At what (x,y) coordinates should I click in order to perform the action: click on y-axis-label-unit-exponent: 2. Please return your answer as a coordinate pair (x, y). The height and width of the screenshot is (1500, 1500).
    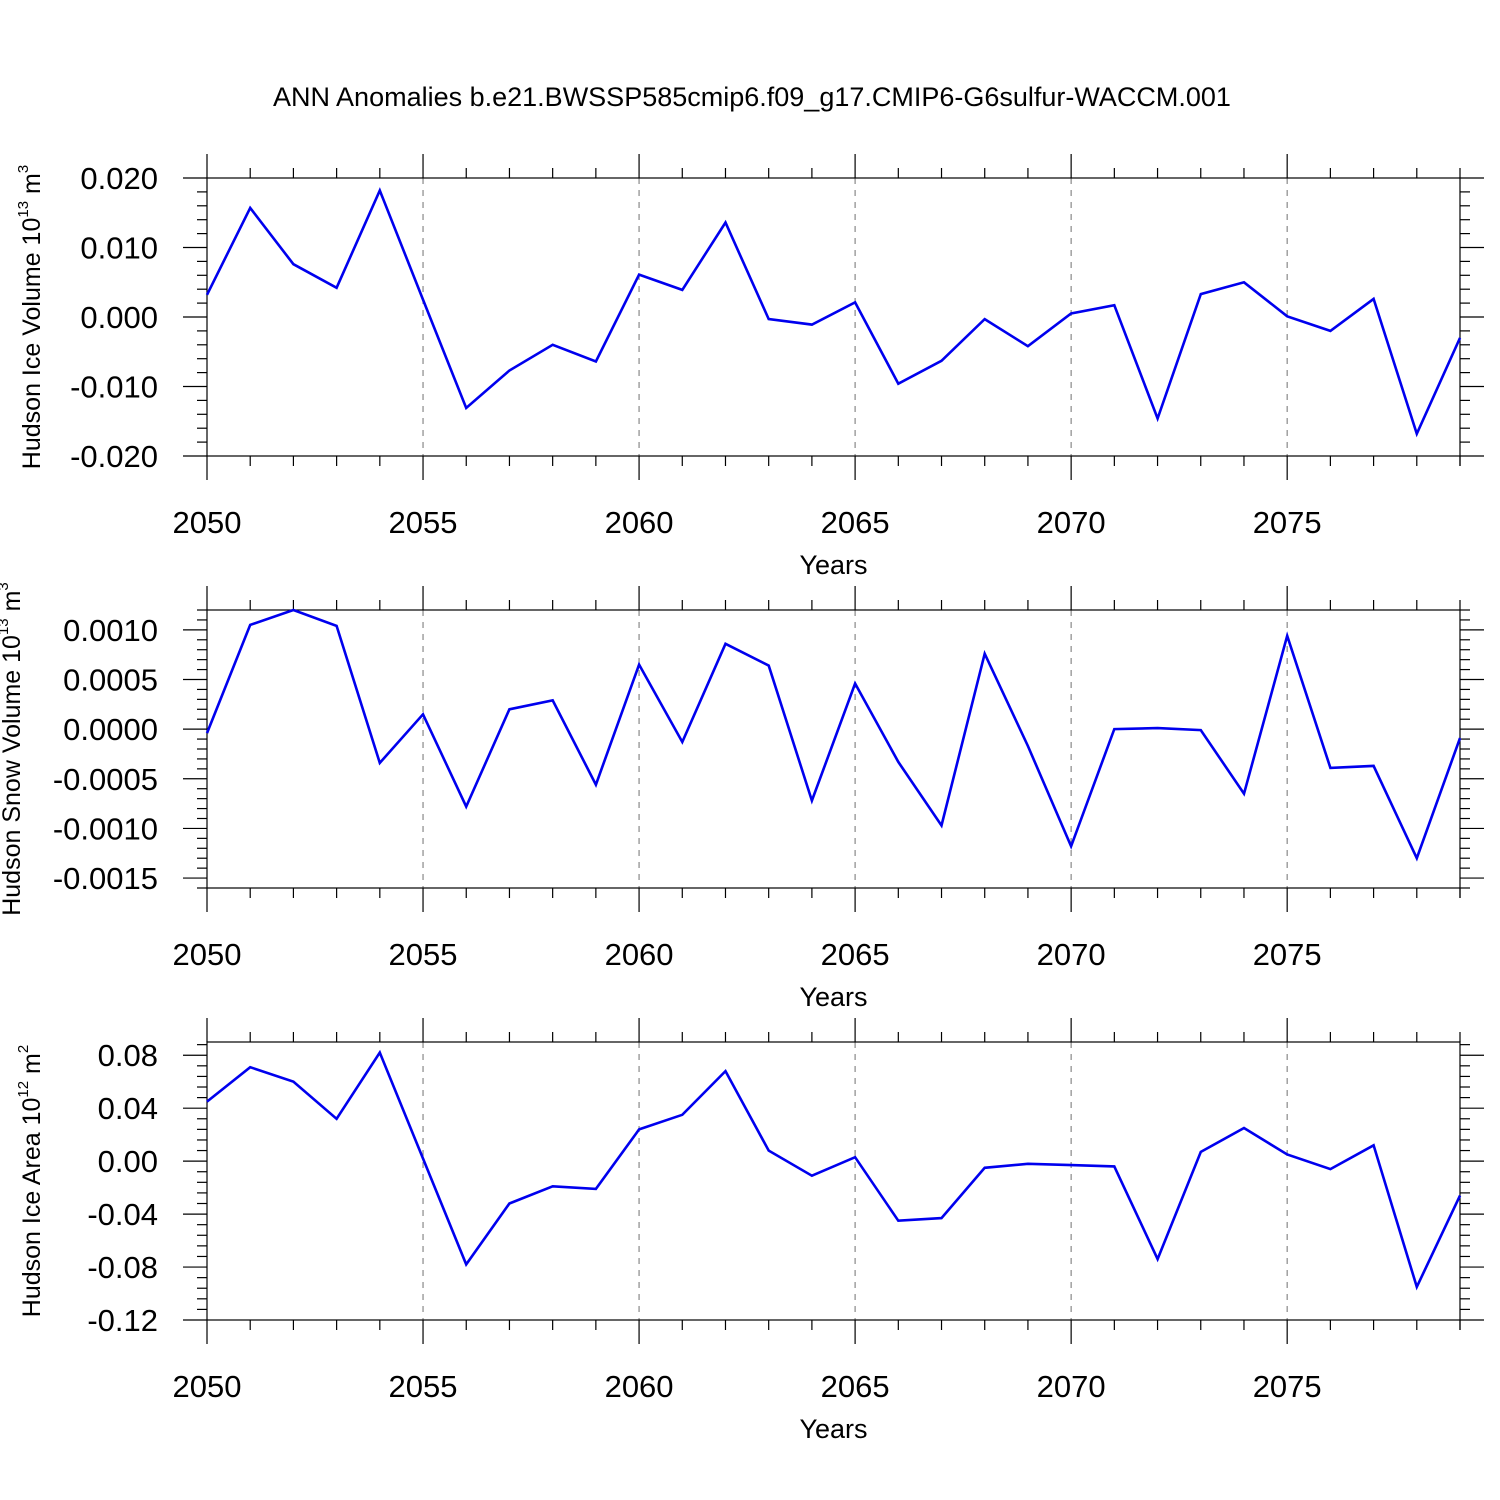
    Looking at the image, I should click on (23, 1049).